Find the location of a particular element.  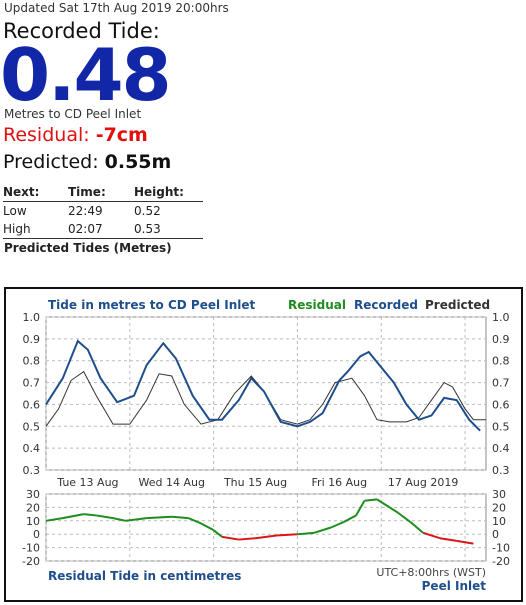

next-tides-header-row: Next: Time: Height: is located at coordinates (103, 193).